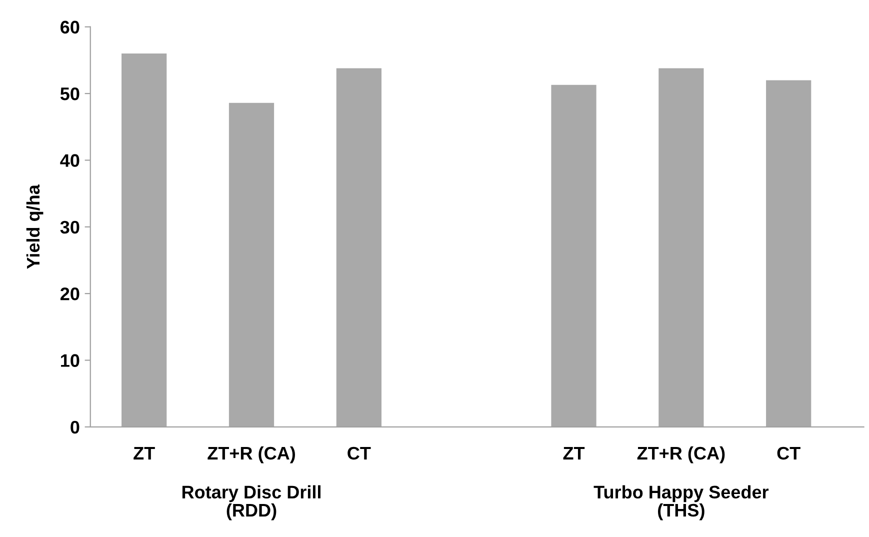 Image resolution: width=869 pixels, height=537 pixels. I want to click on text: Turbo Happy Seeder (THS), so click(681, 502).